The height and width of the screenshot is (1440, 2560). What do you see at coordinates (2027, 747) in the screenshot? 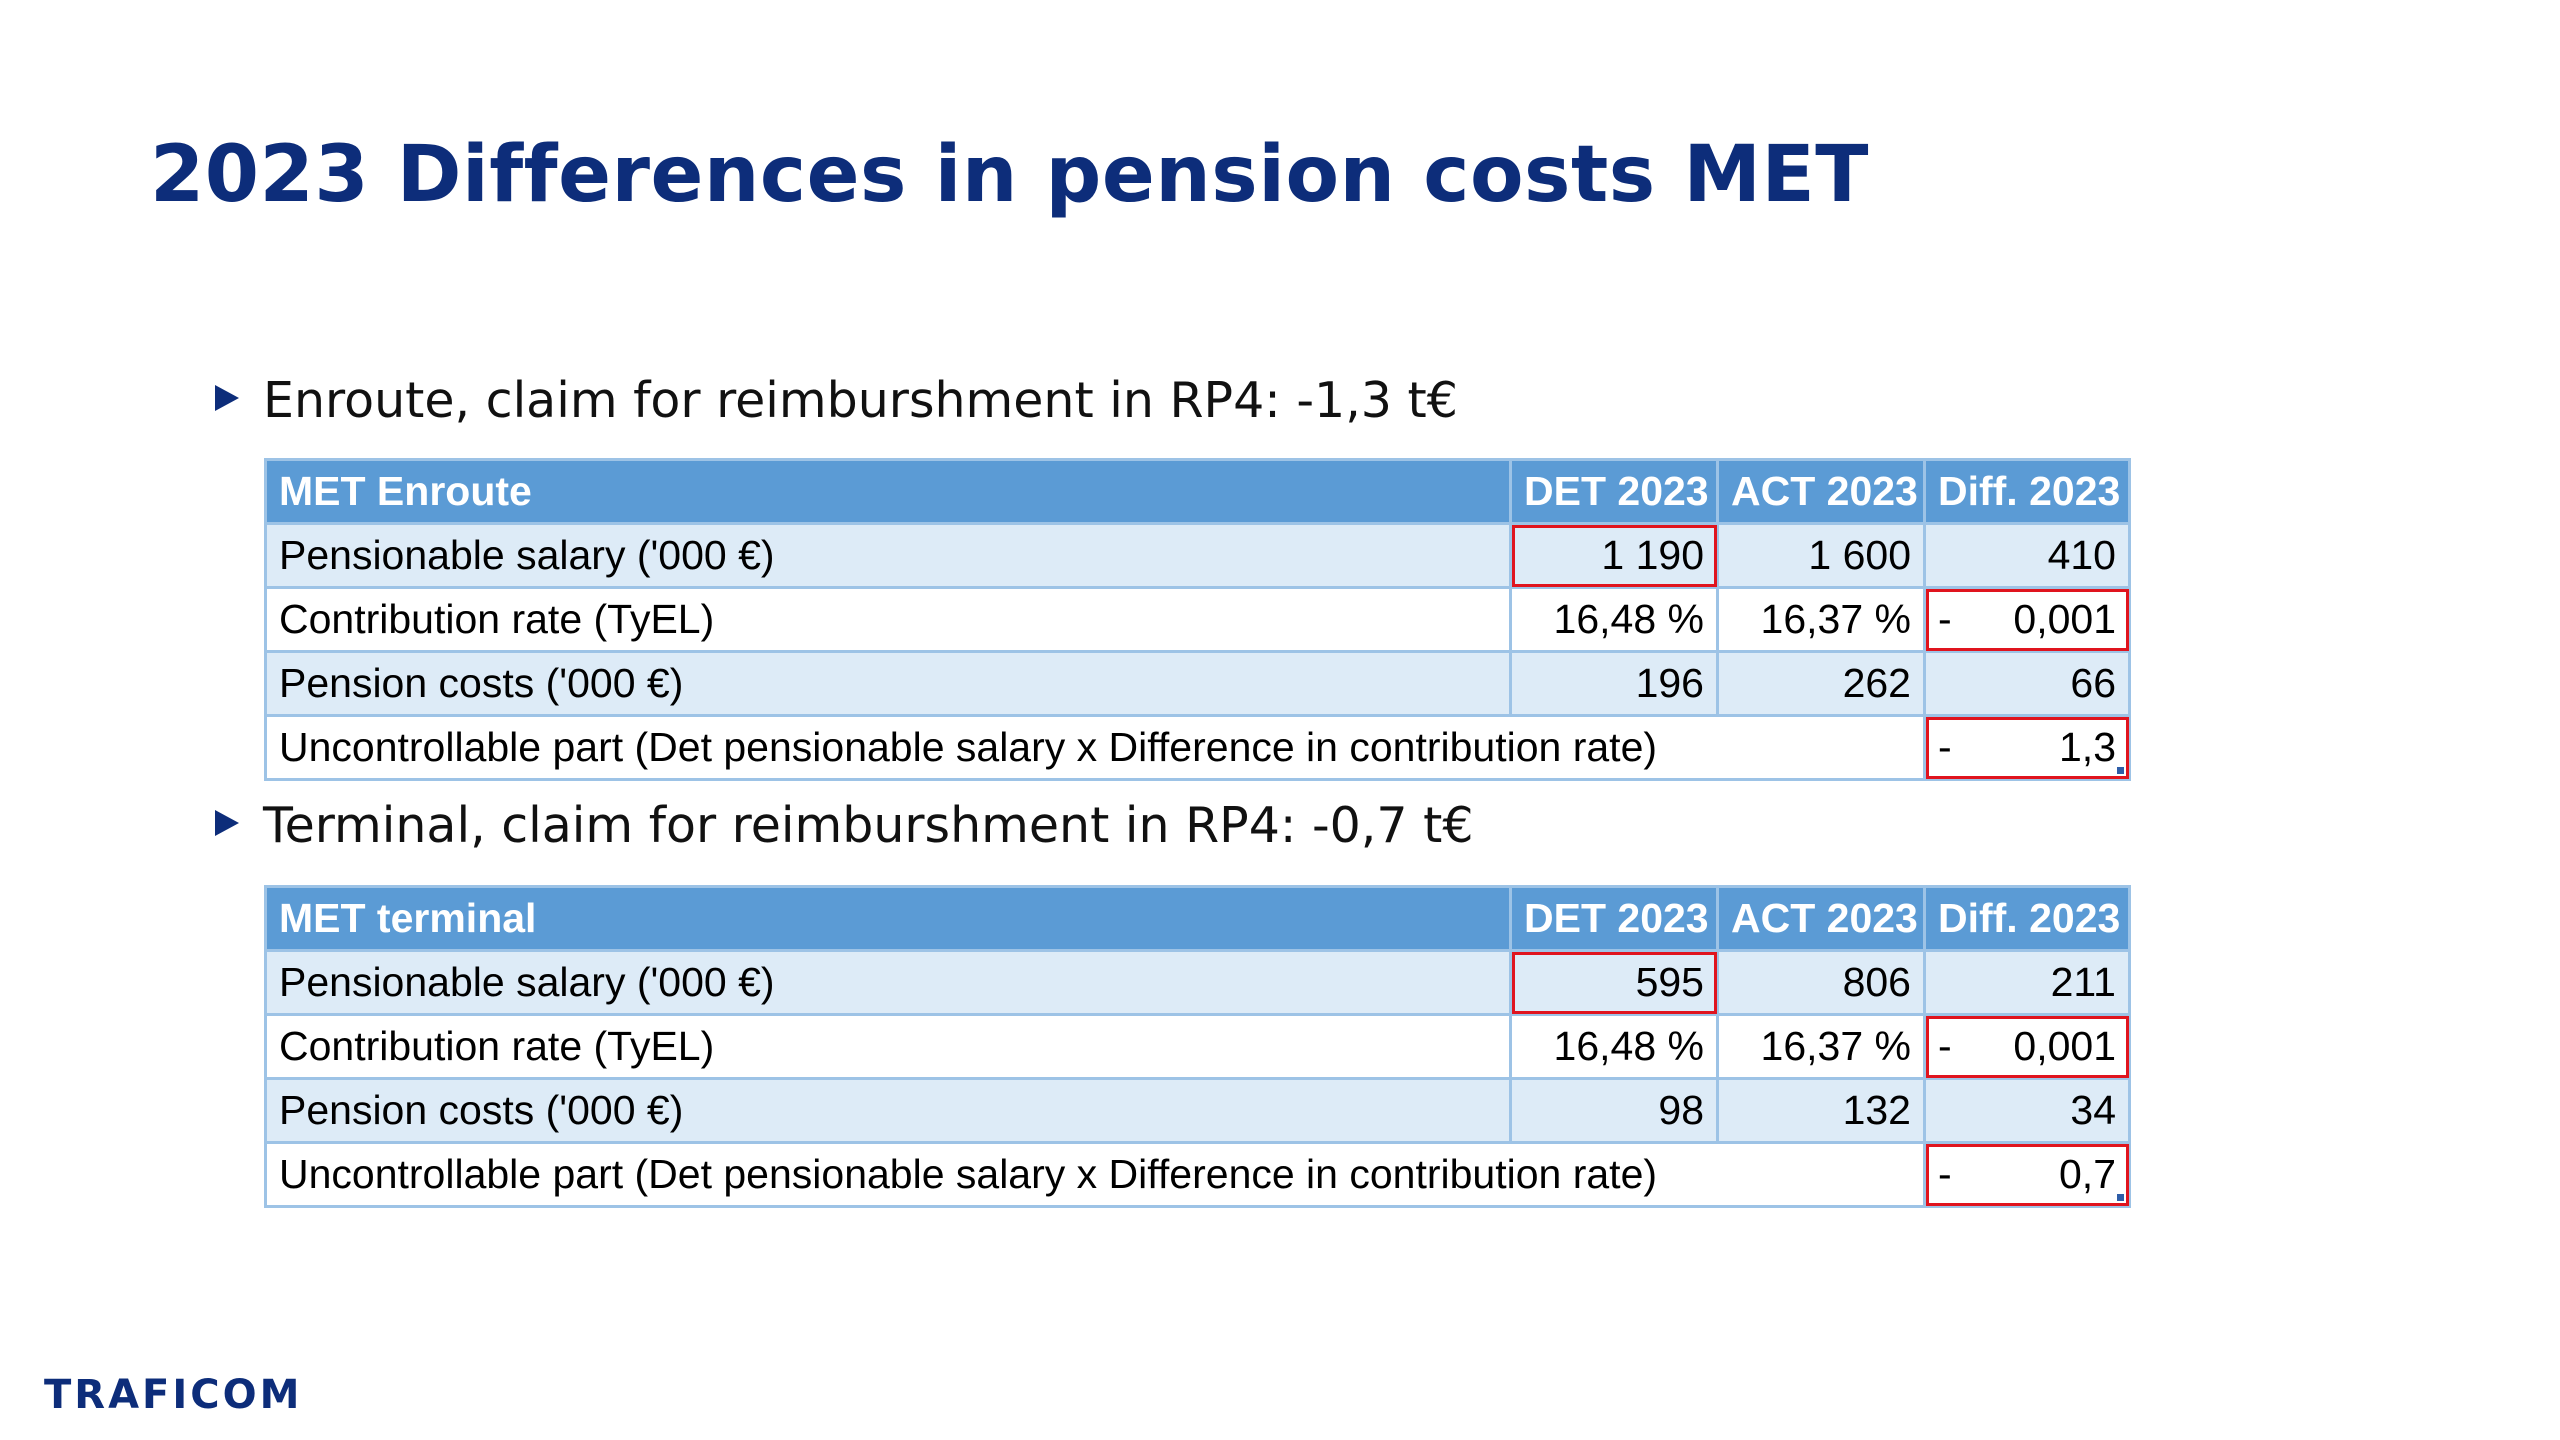
I see `diff-cell: - 1,3` at bounding box center [2027, 747].